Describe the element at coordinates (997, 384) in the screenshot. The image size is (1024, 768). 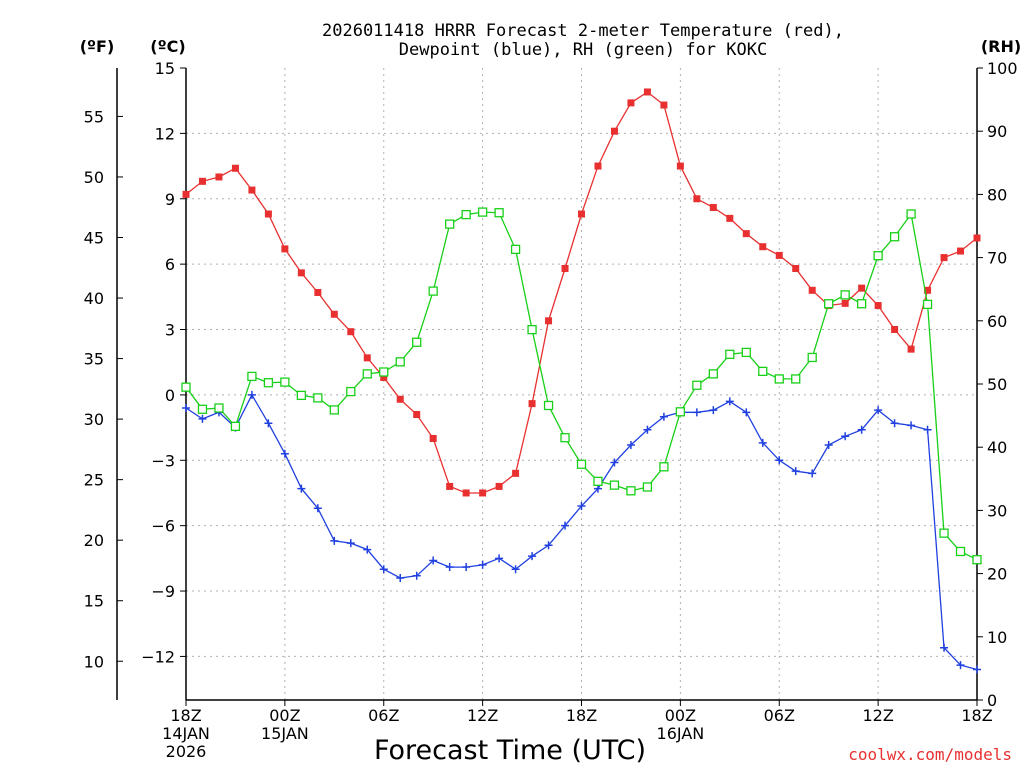
I see `rh-tick-label: 50` at that location.